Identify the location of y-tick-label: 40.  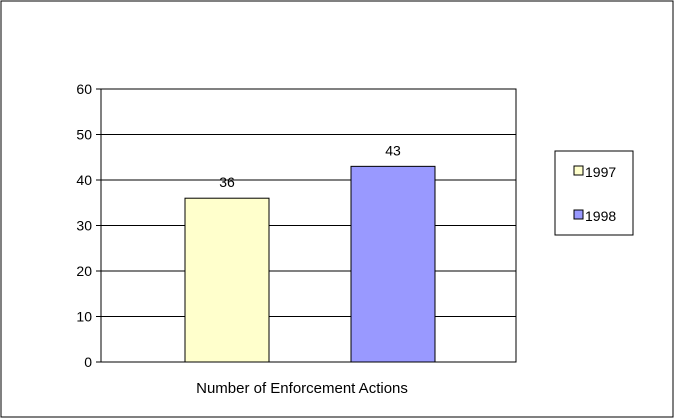
(84, 180).